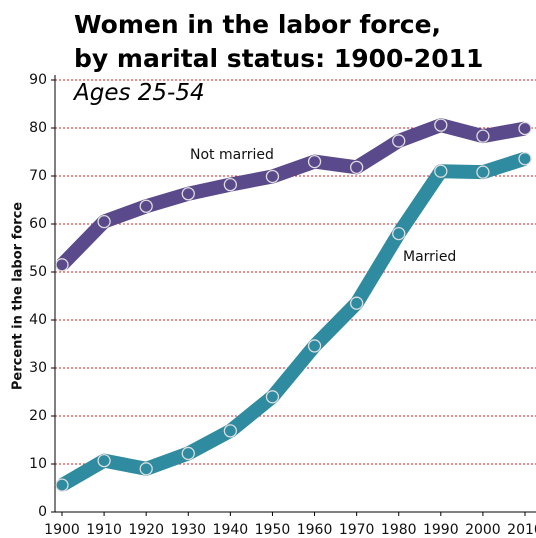 The height and width of the screenshot is (538, 536). What do you see at coordinates (188, 530) in the screenshot?
I see `x-tick-label: 1930` at bounding box center [188, 530].